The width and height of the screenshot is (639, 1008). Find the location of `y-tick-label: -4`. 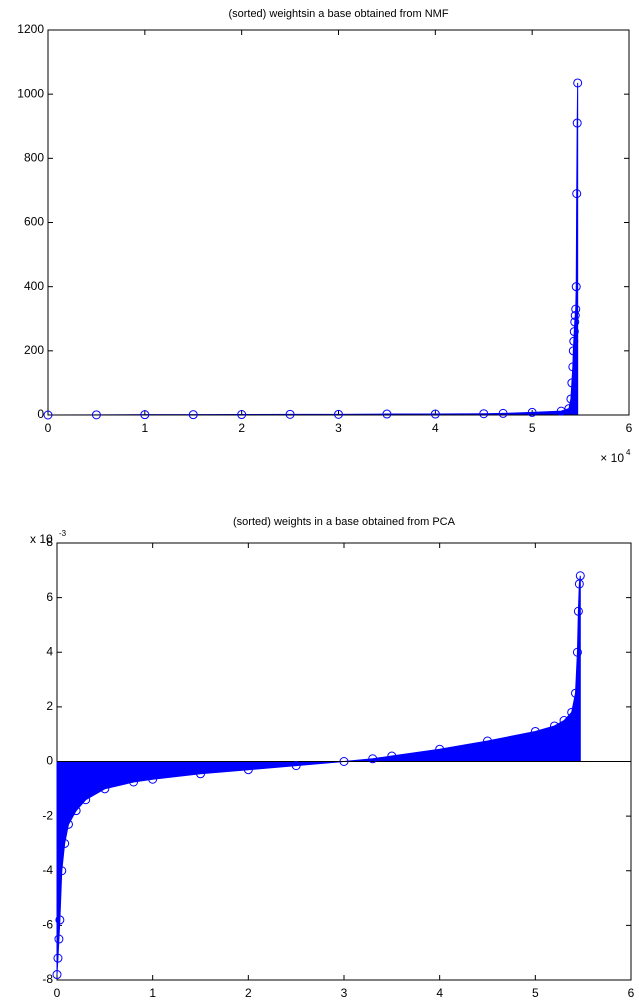

y-tick-label: -4 is located at coordinates (47, 870).